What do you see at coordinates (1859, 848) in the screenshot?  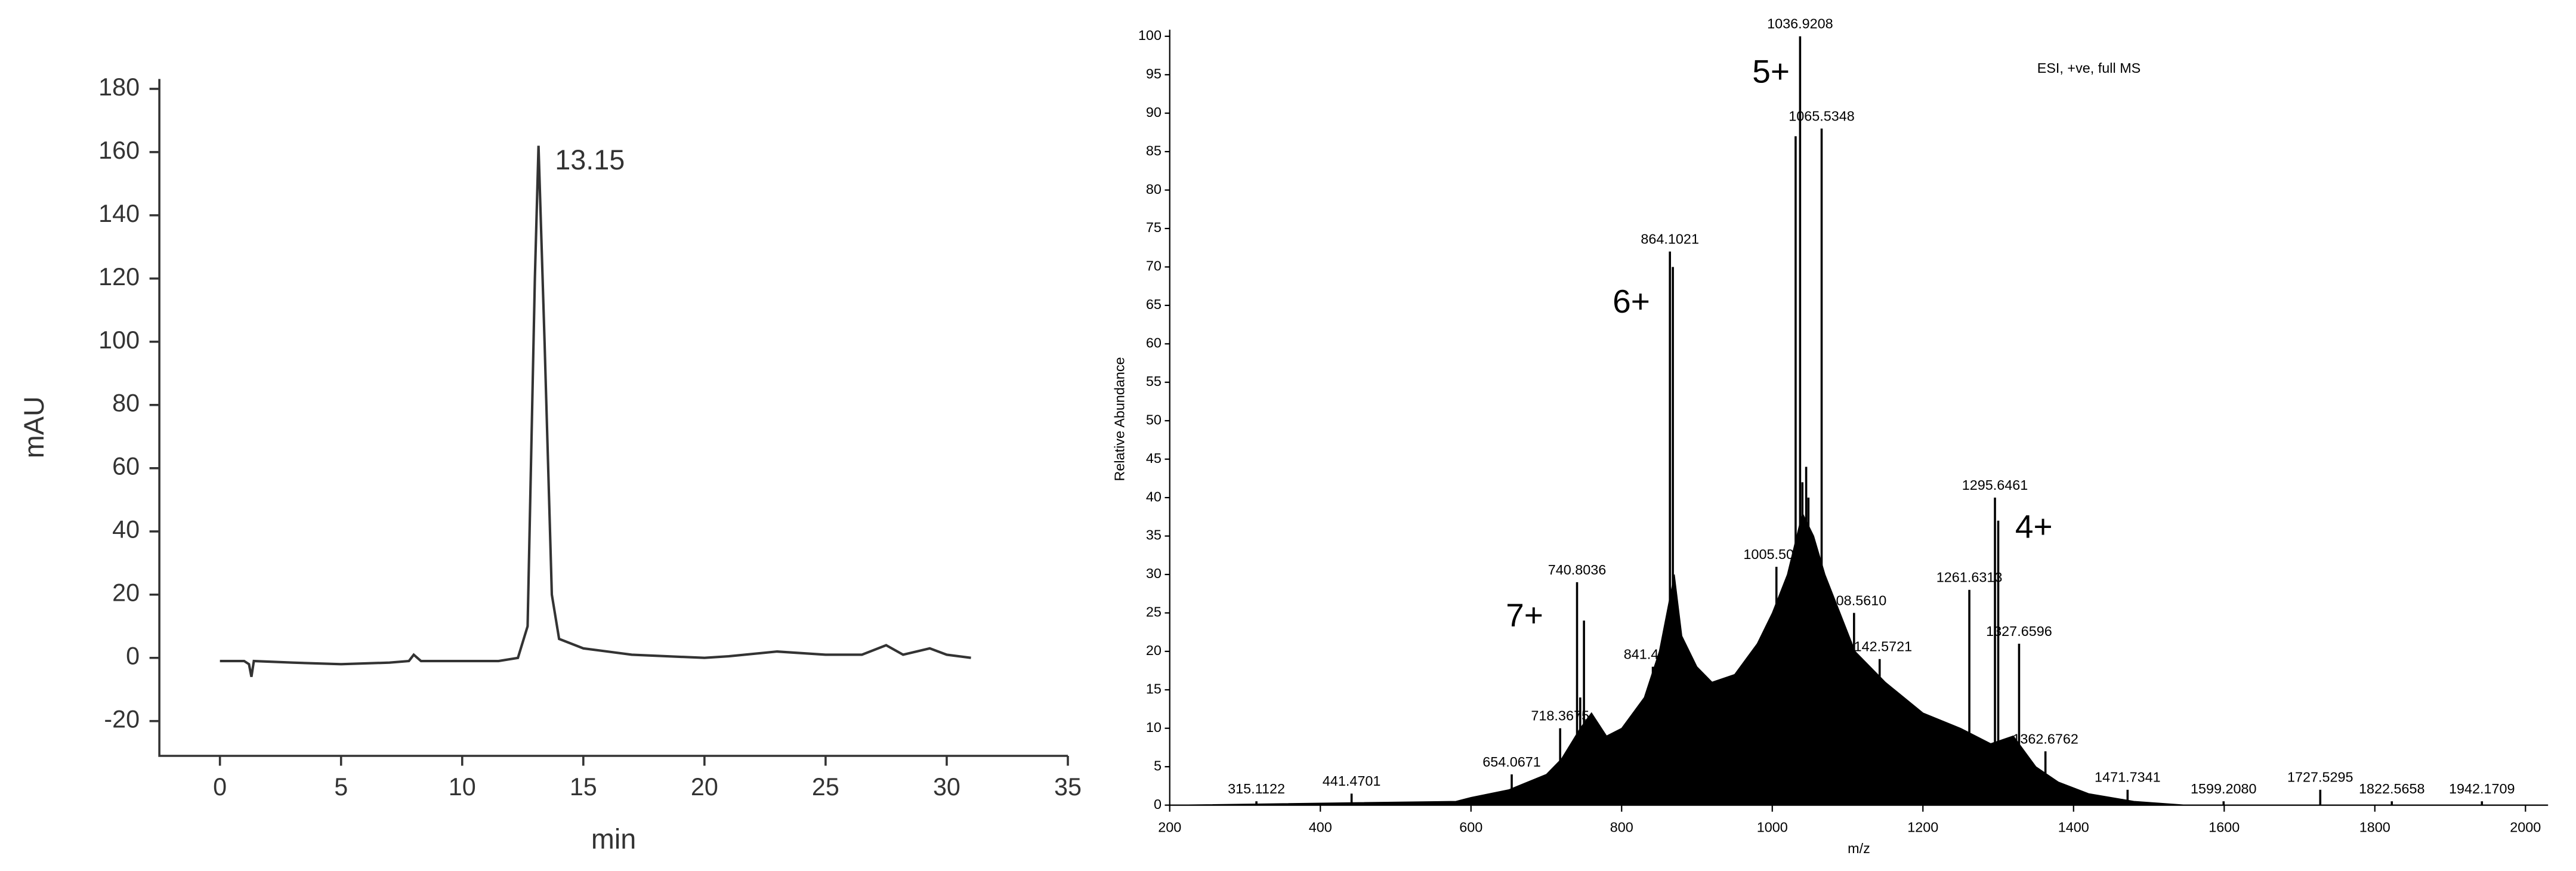 I see `x-axis-label: m/z` at bounding box center [1859, 848].